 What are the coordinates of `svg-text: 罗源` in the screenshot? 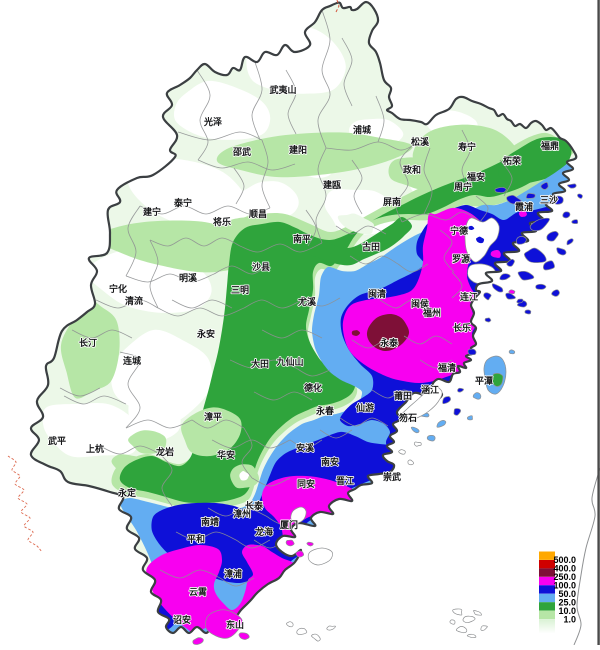 It's located at (461, 258).